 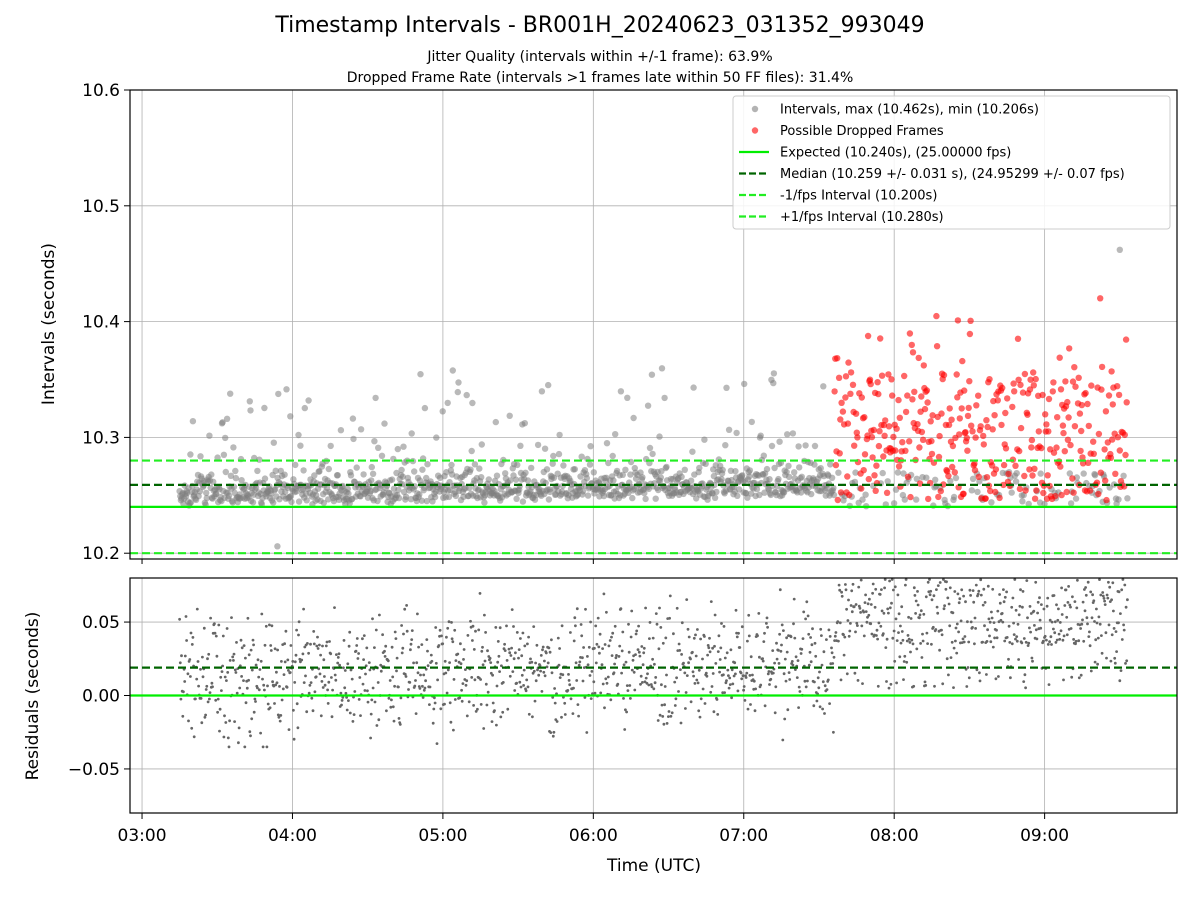 What do you see at coordinates (101, 207) in the screenshot?
I see `top-y-tick-label: 10.5` at bounding box center [101, 207].